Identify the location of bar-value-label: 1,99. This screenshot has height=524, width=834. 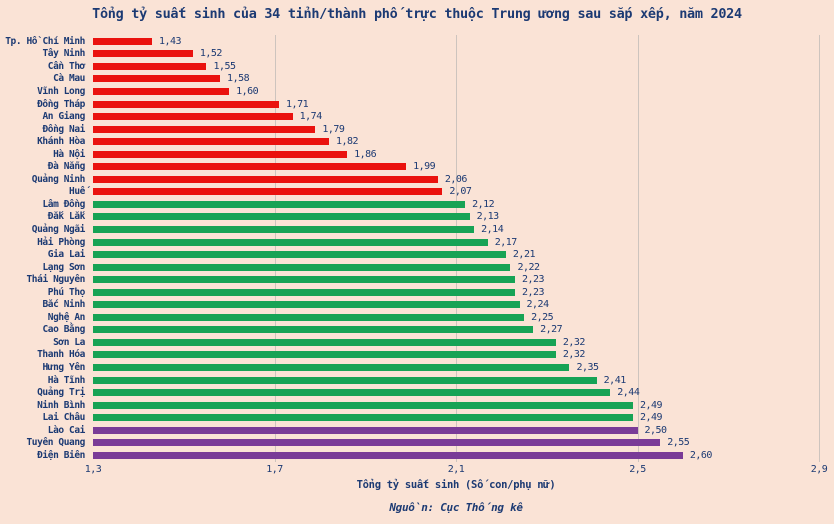
(424, 167).